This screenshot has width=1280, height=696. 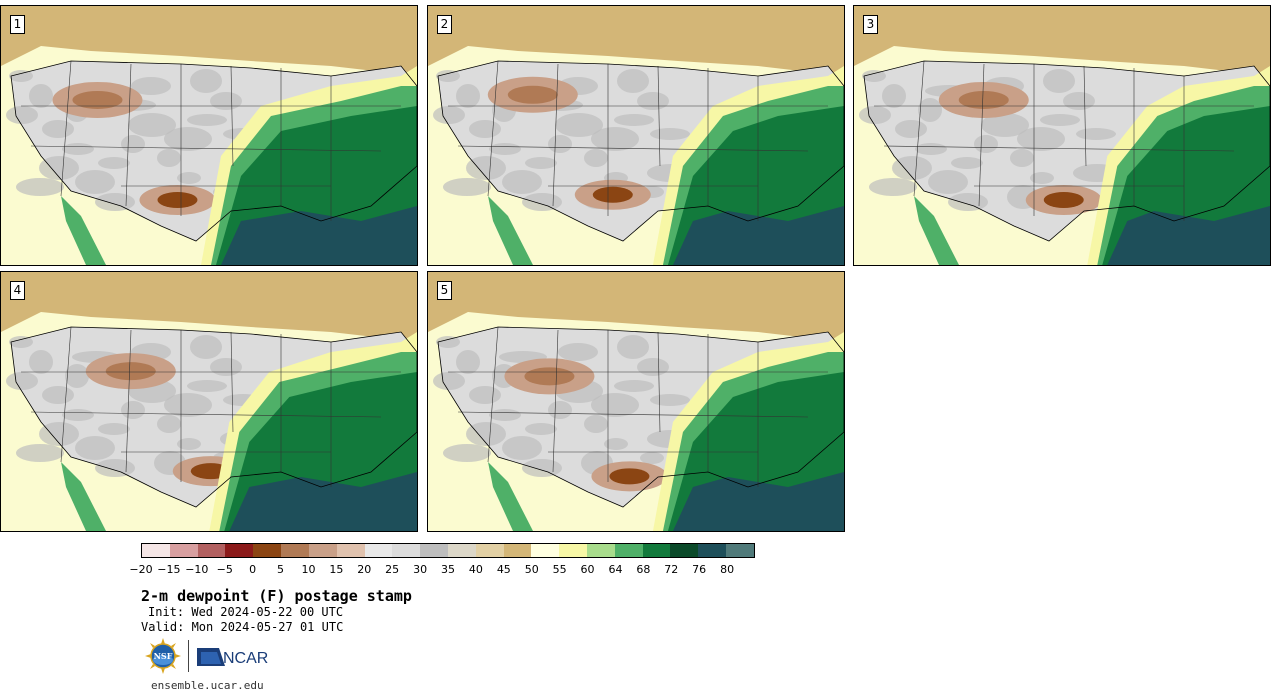 I want to click on dewpoint-colorbar, so click(x=448, y=550).